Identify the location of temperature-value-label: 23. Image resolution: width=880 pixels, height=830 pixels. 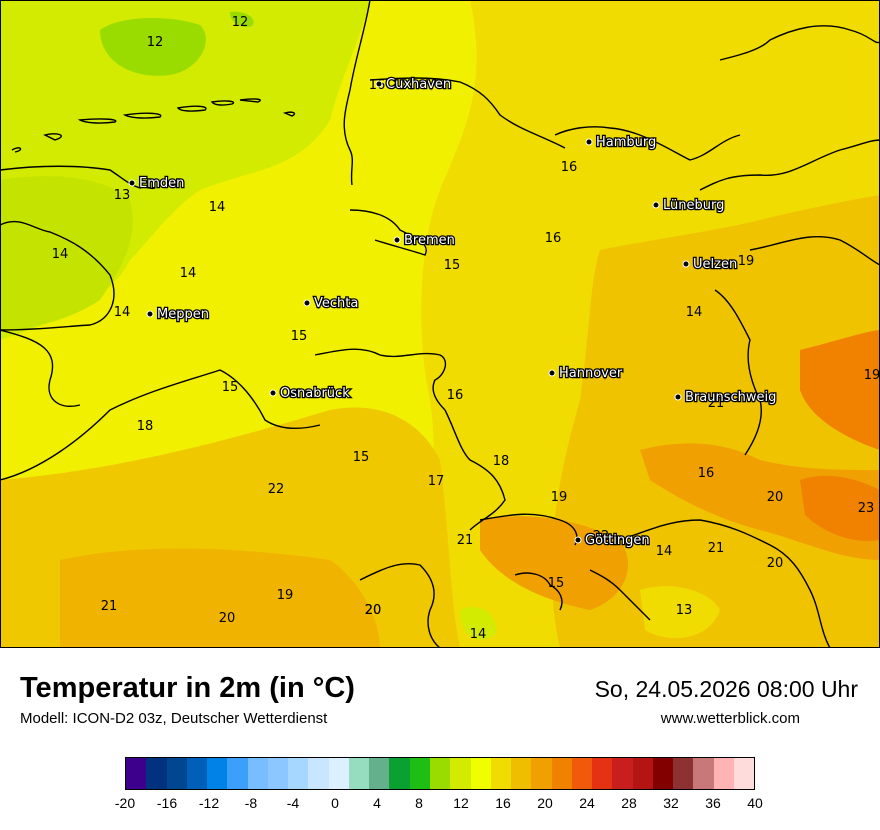
(866, 508).